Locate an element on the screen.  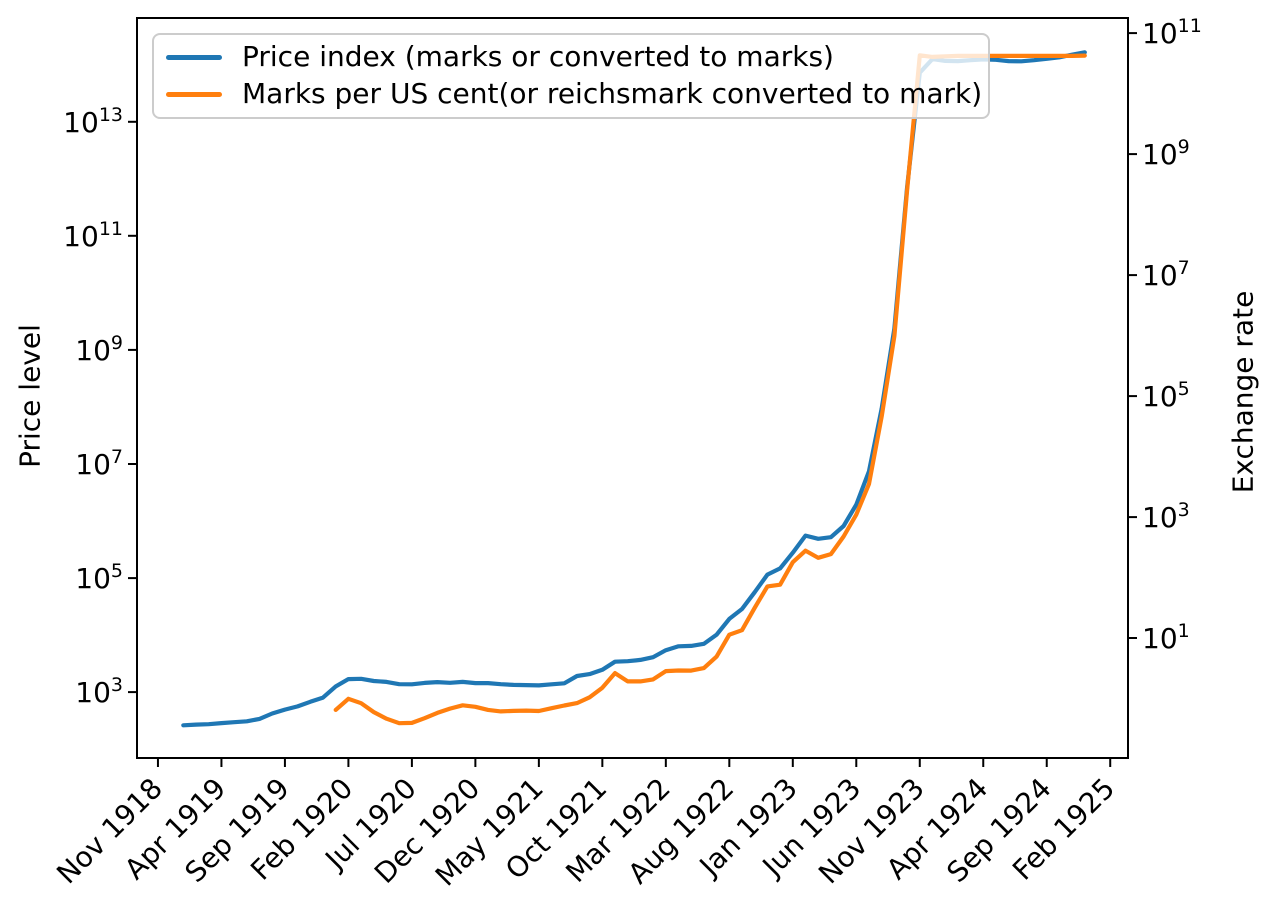
y-tick-label-right: 101 is located at coordinates (1166, 637).